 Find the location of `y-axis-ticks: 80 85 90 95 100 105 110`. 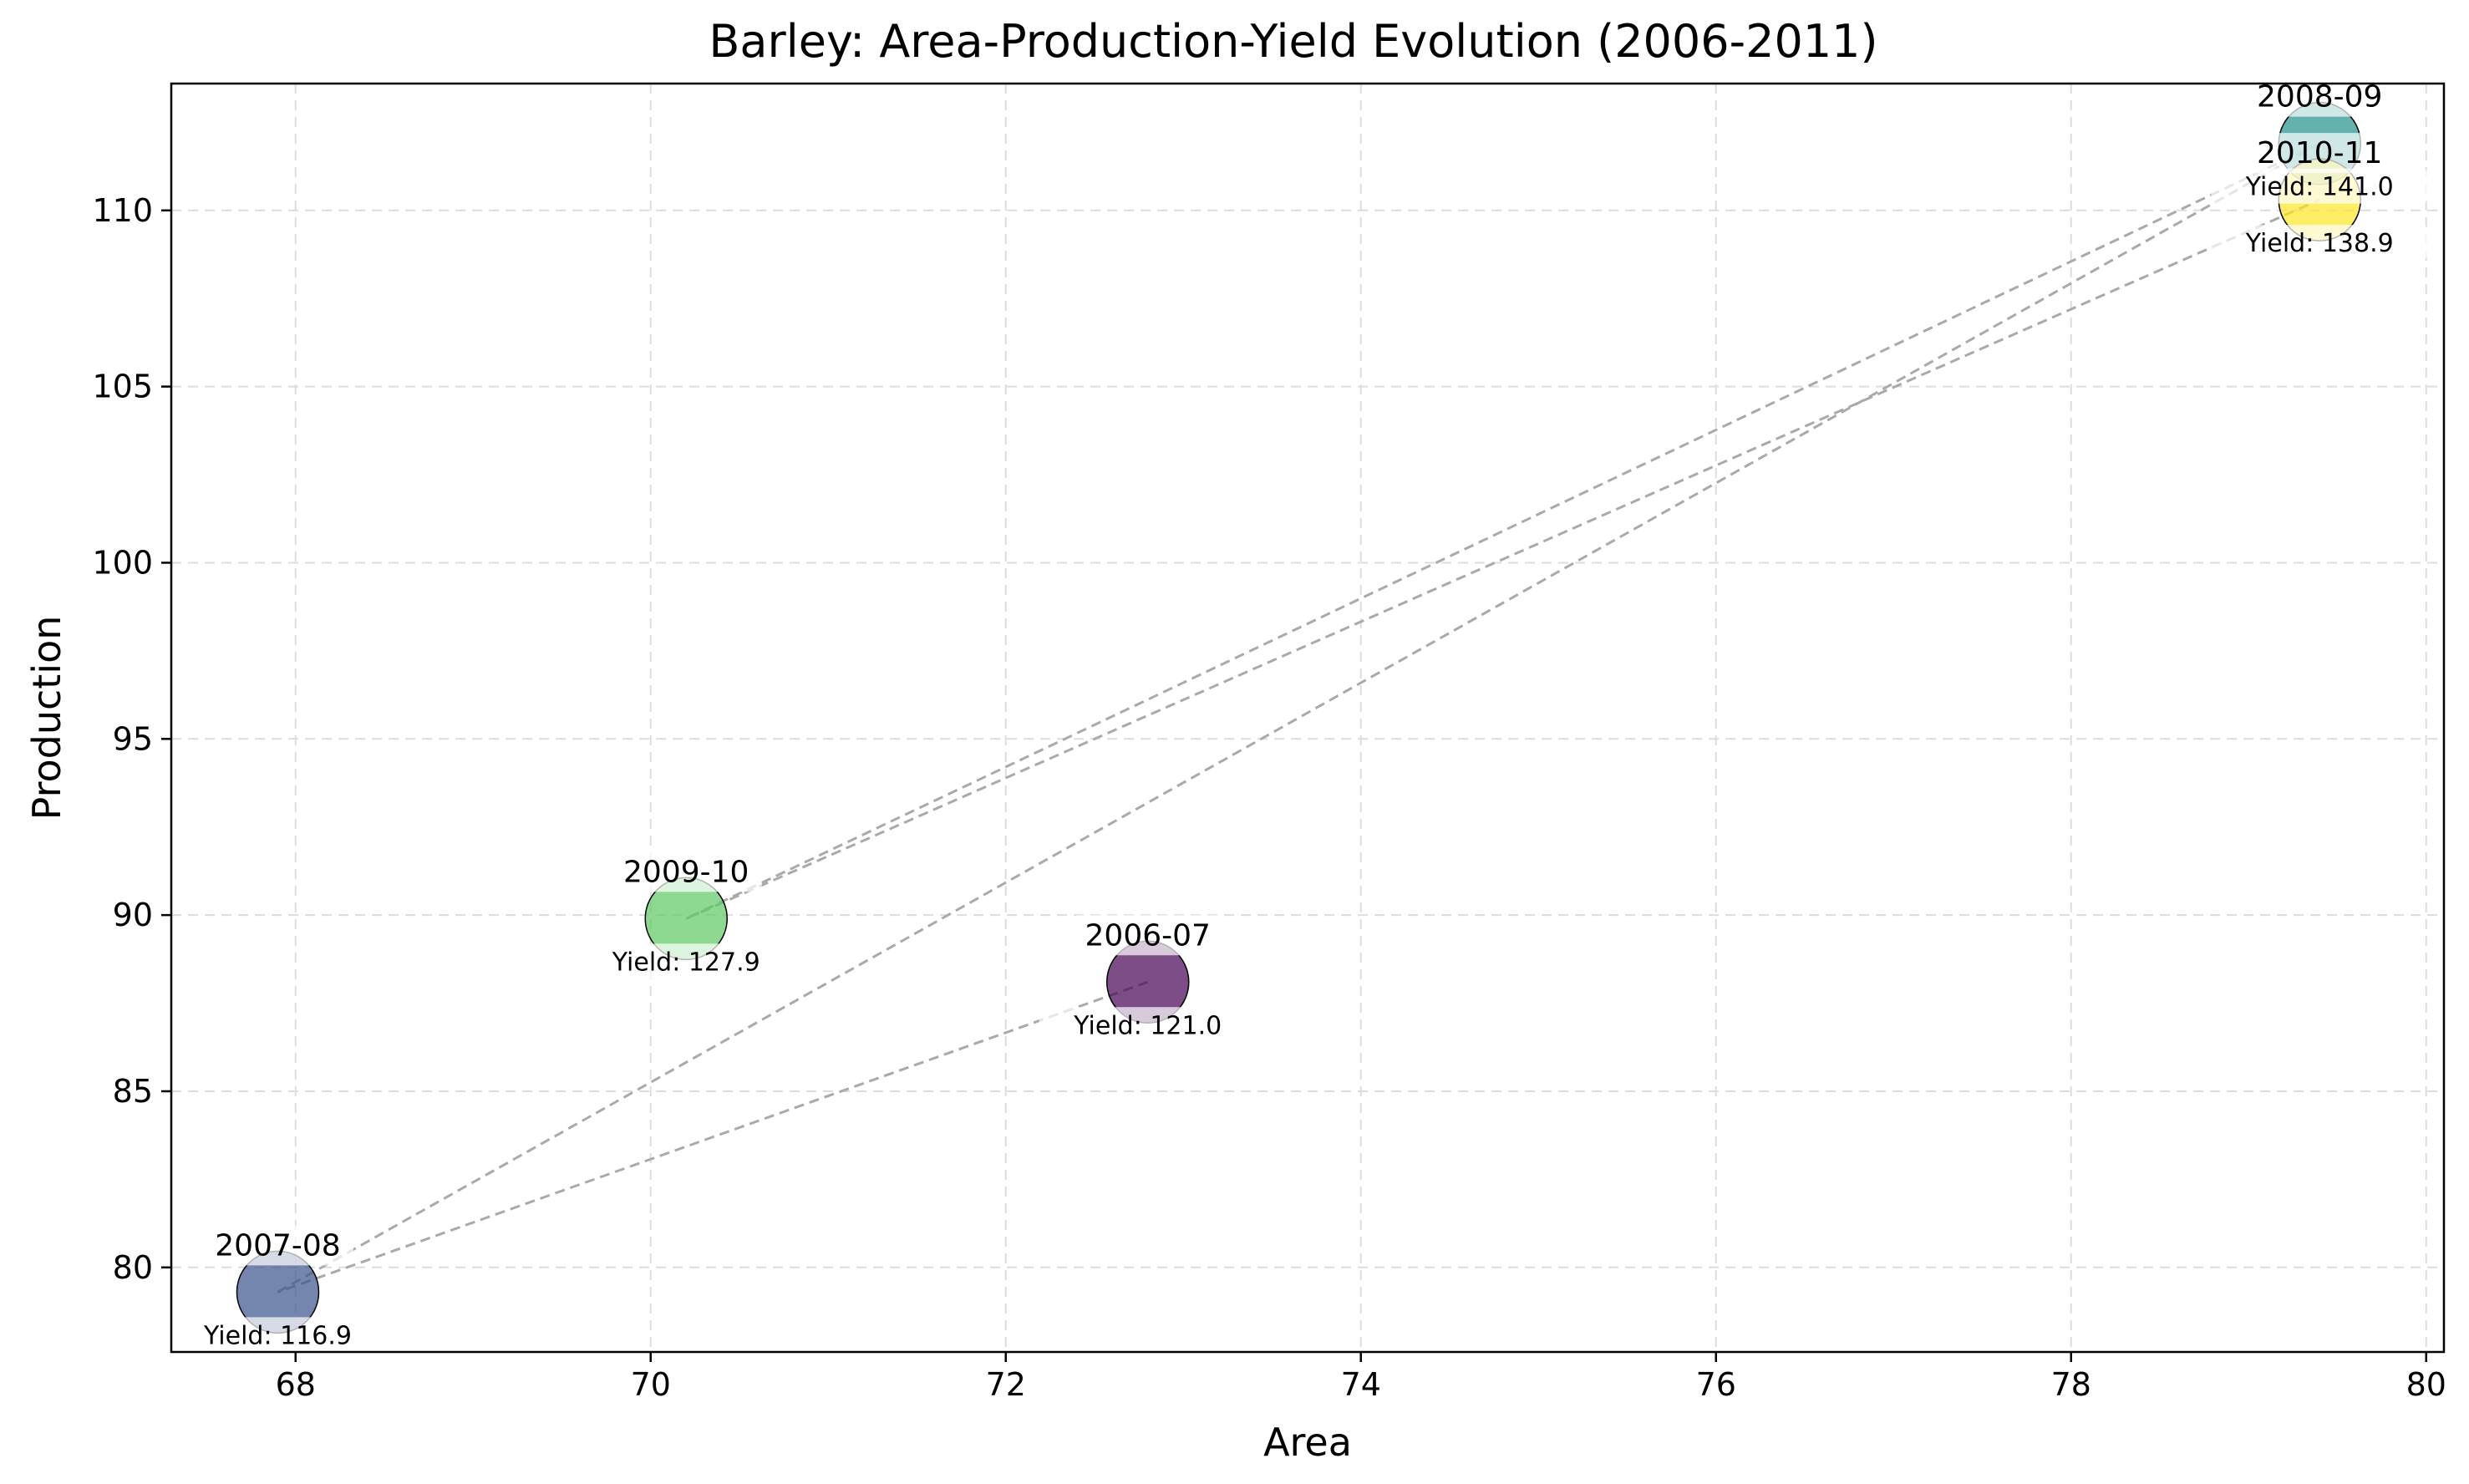

y-axis-ticks: 80 85 90 95 100 105 110 is located at coordinates (131, 739).